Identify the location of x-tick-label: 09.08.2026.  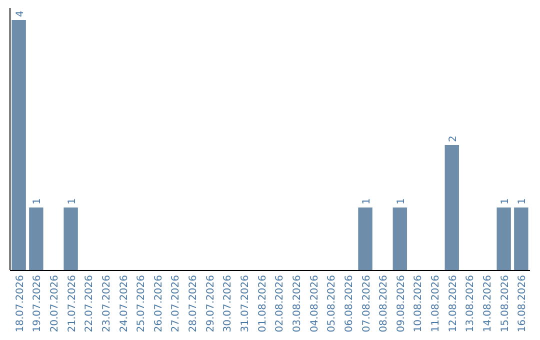
(401, 303).